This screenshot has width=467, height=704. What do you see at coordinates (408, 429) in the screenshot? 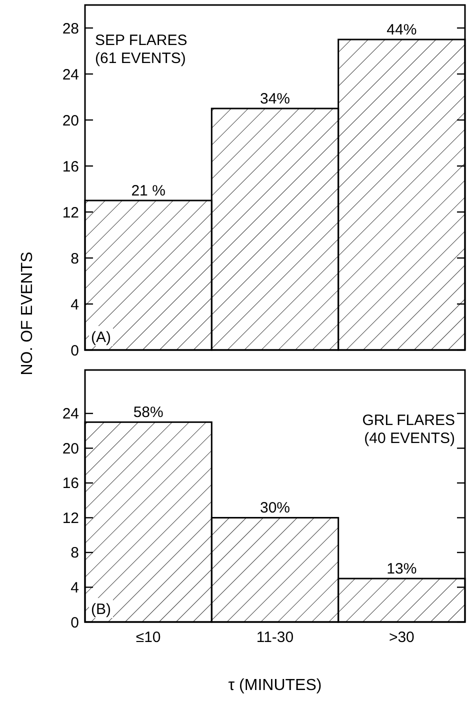
I see `annotation: GRL FLARES (40 EVENTS)` at bounding box center [408, 429].